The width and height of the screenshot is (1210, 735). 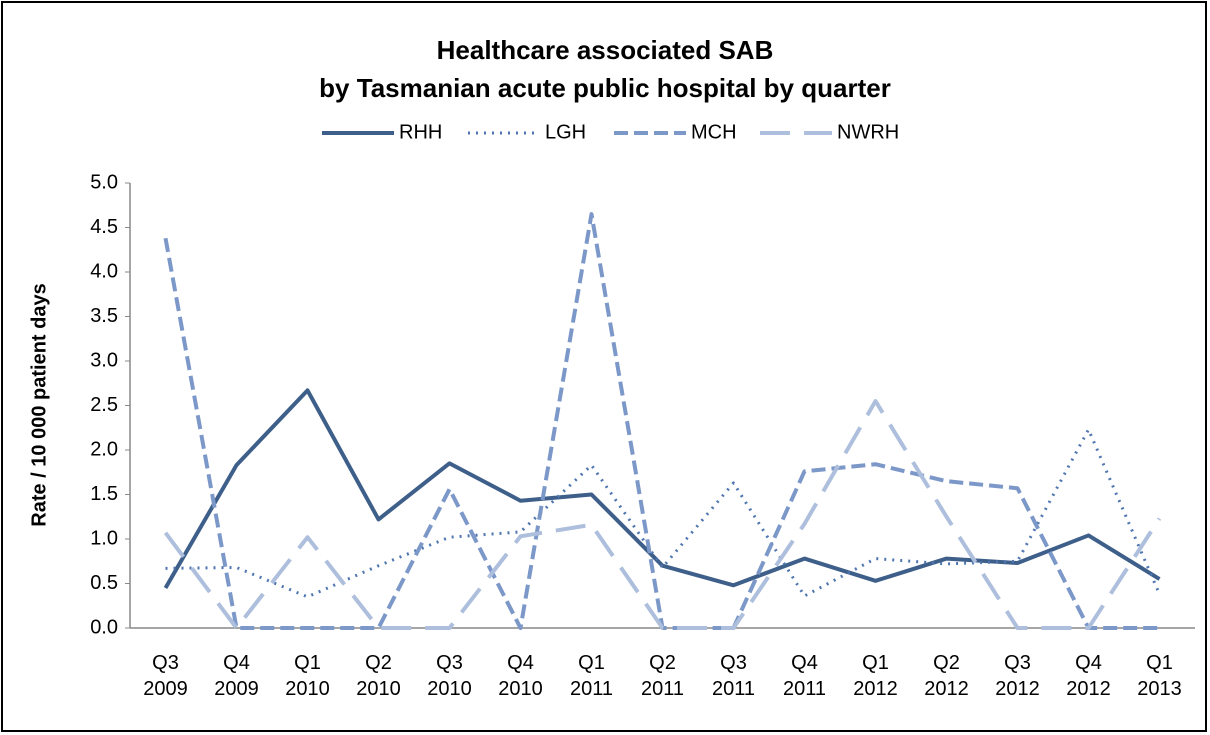 I want to click on x-tick-label: Q1 2013, so click(x=1159, y=676).